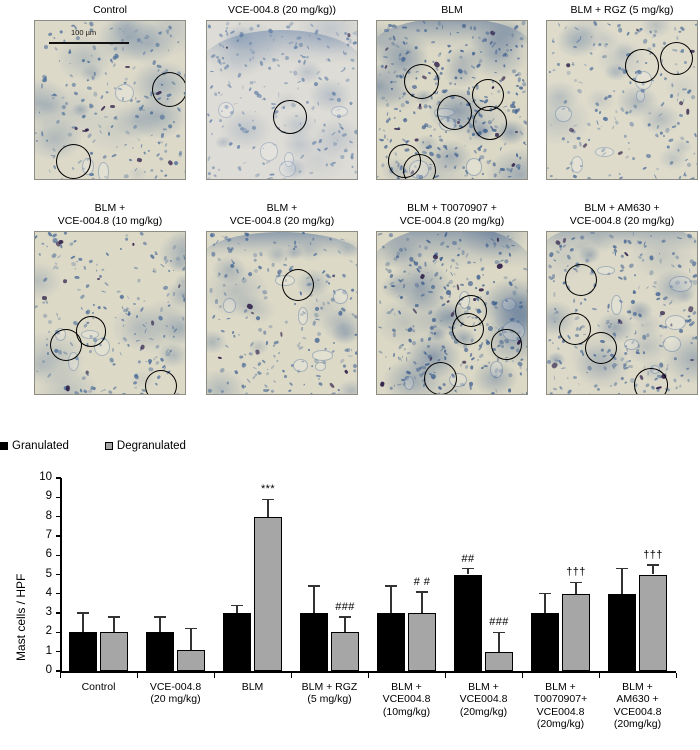  I want to click on micrograph-panel: Control 100 µm, so click(110, 92).